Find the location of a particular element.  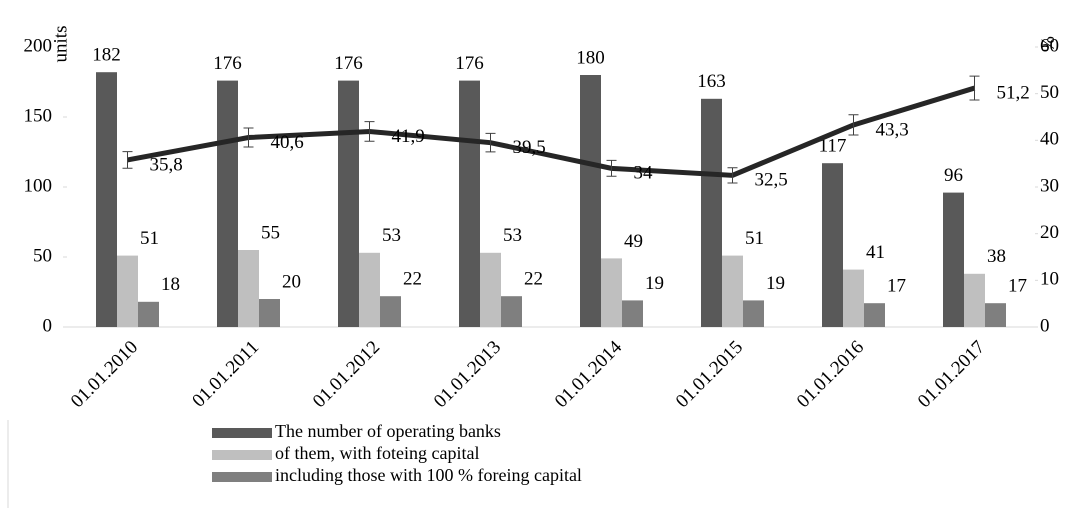

data-label: 38 is located at coordinates (996, 256).